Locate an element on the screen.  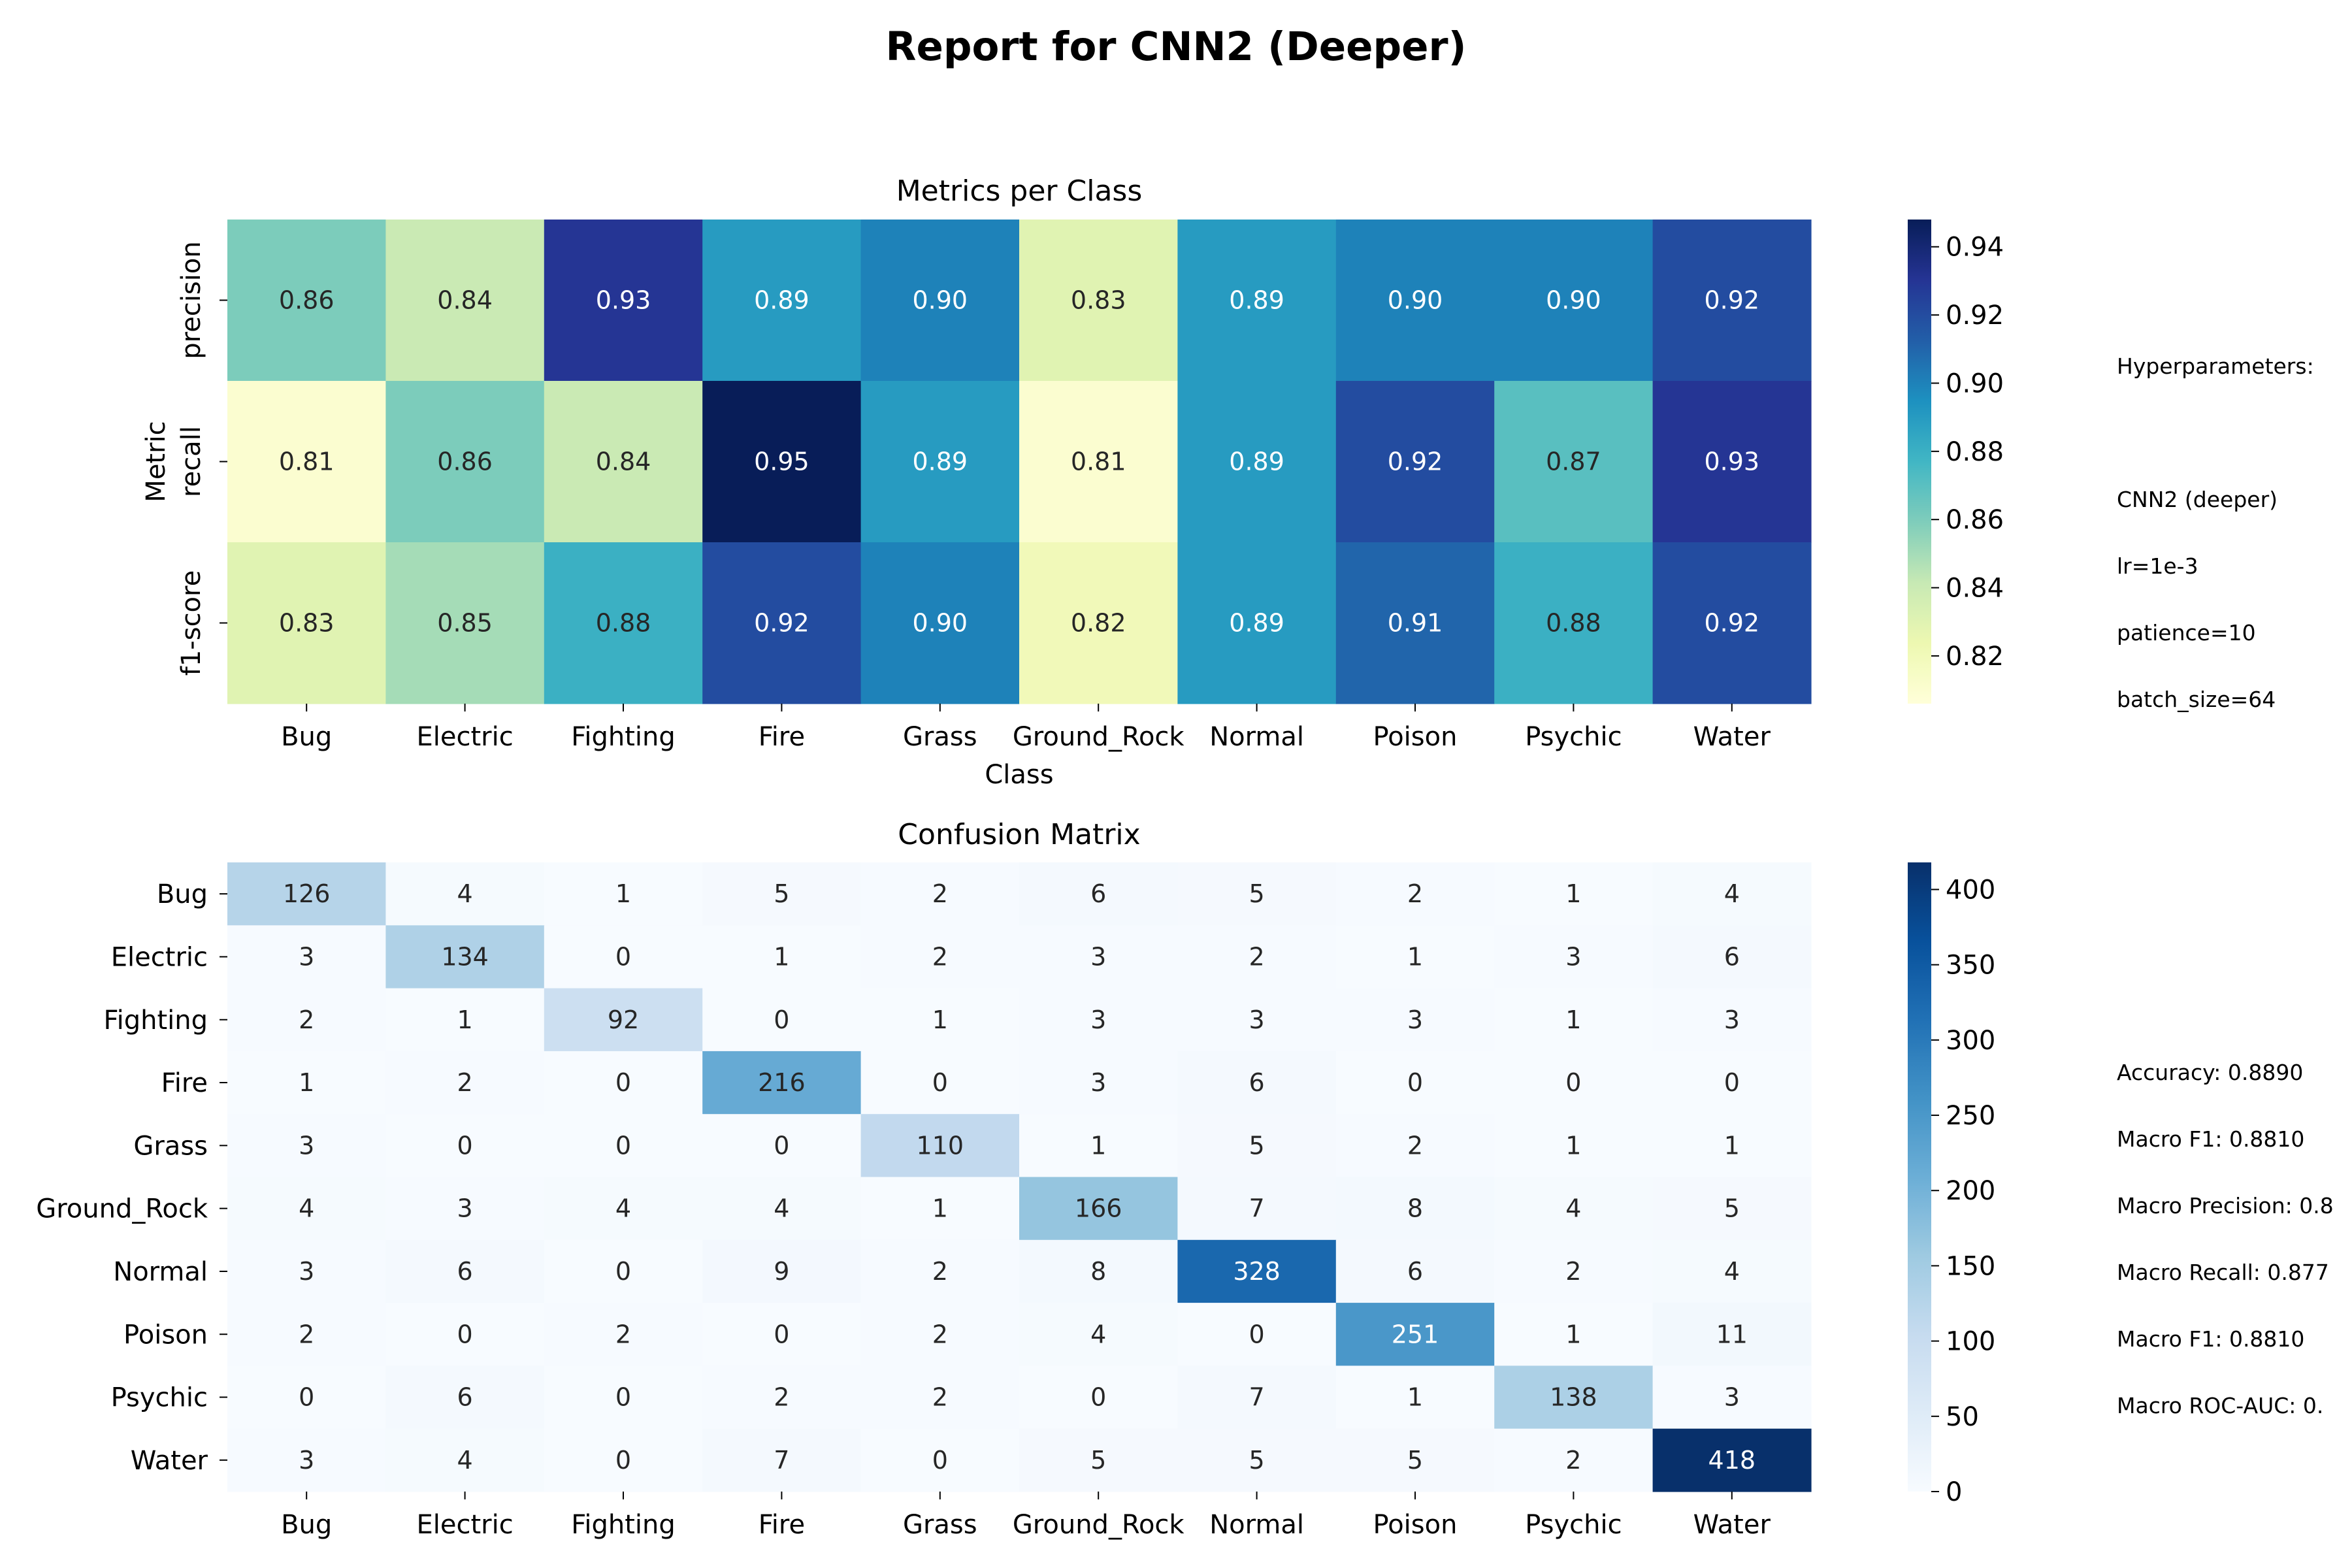
cell-value-label: 8 is located at coordinates (1098, 1271).